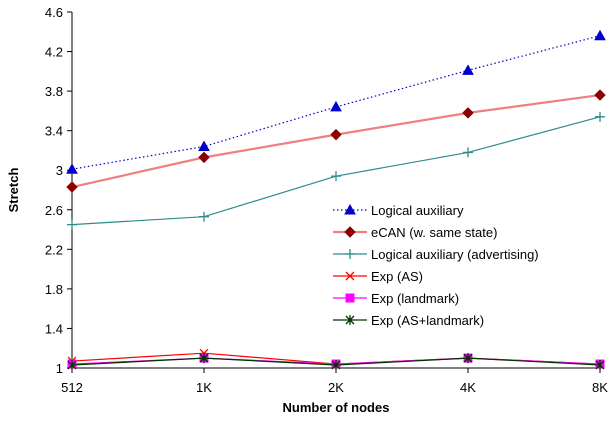 This screenshot has width=613, height=424. I want to click on x-tick-label: 8K, so click(600, 387).